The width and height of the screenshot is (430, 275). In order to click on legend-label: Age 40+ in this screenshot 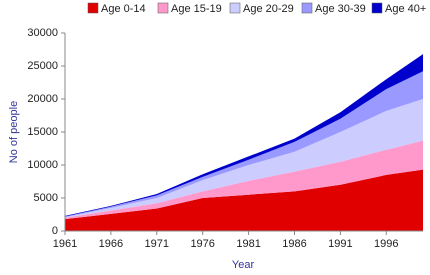, I will do `click(405, 9)`.